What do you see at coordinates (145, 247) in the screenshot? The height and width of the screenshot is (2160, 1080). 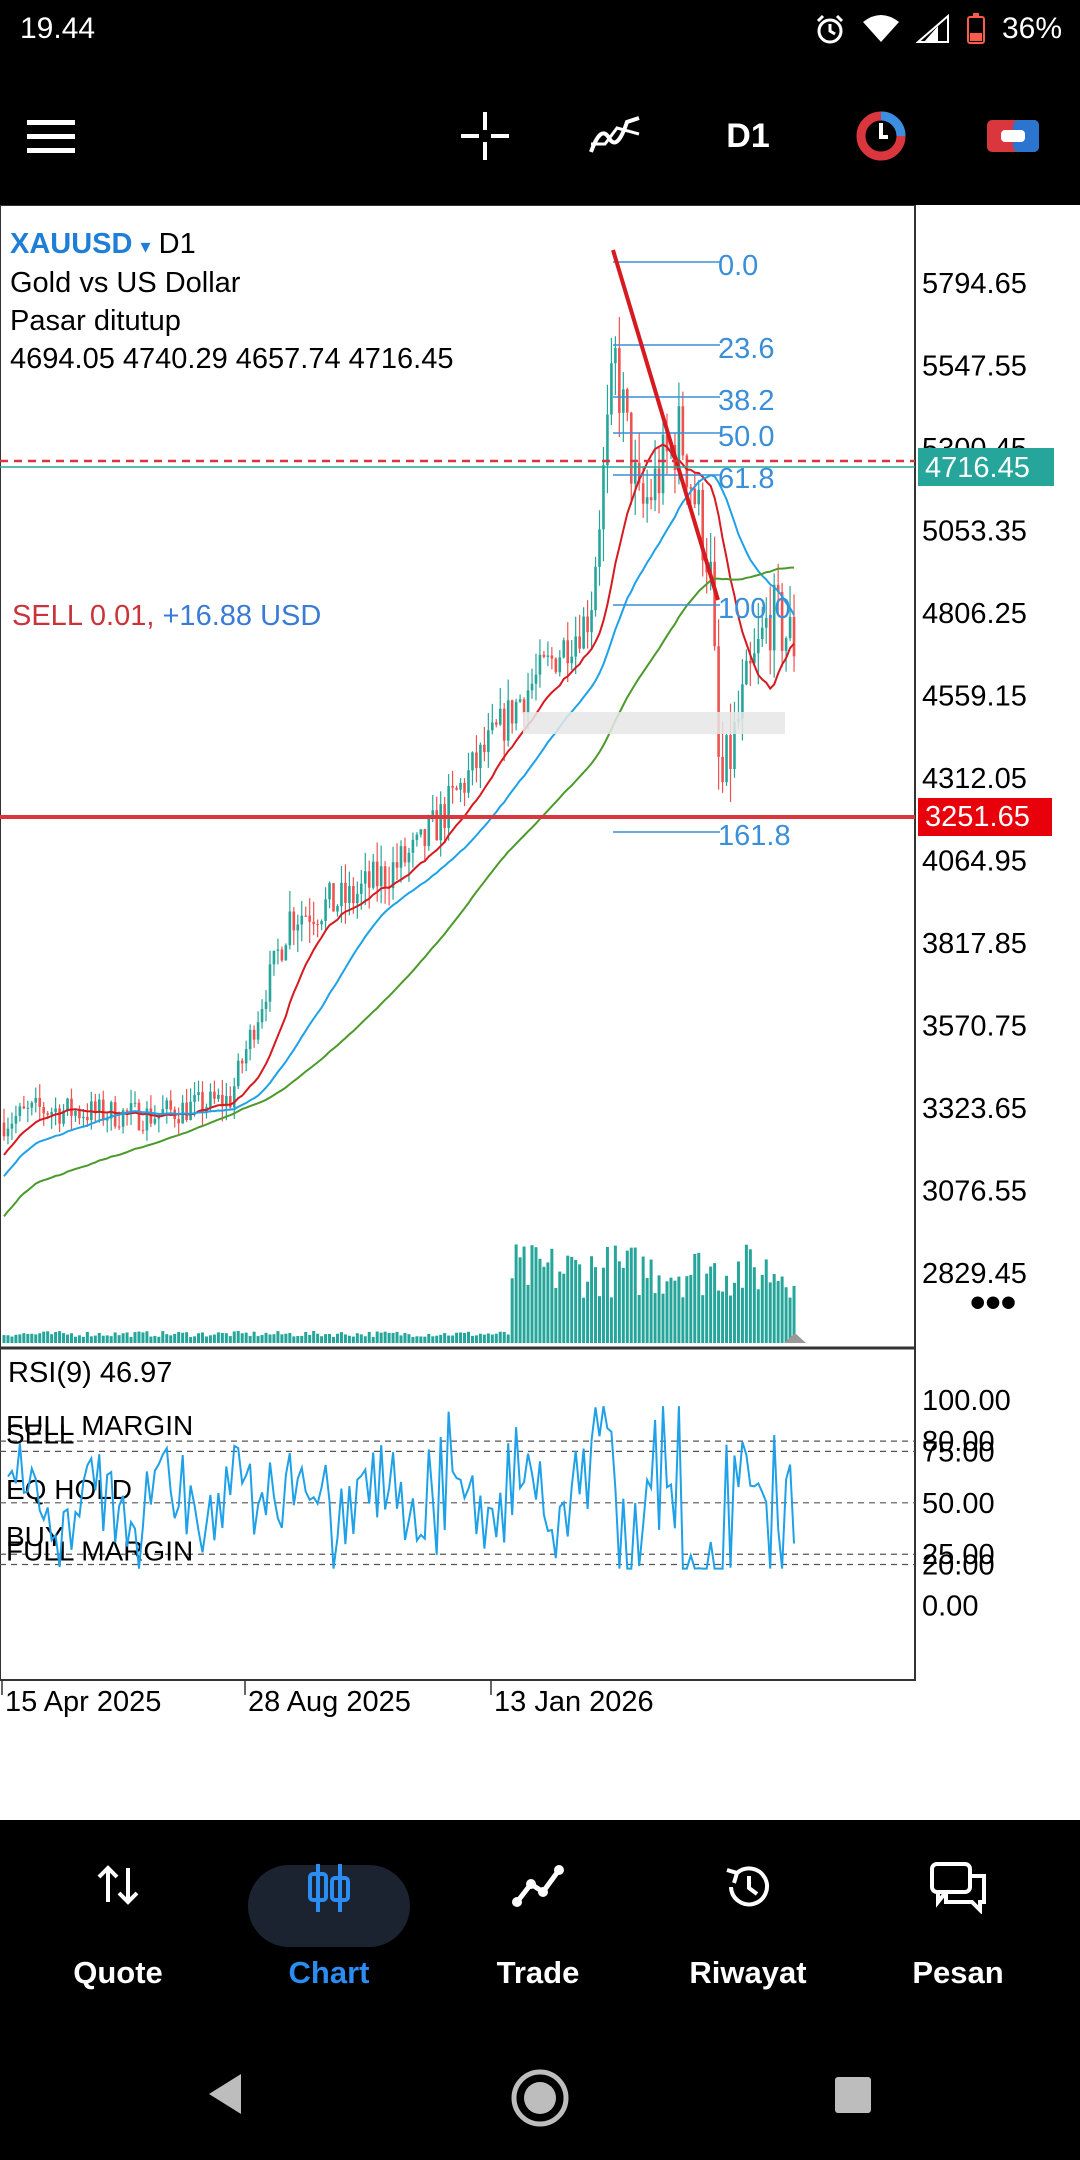 I see `symbol-dropdown-icon: ▾` at bounding box center [145, 247].